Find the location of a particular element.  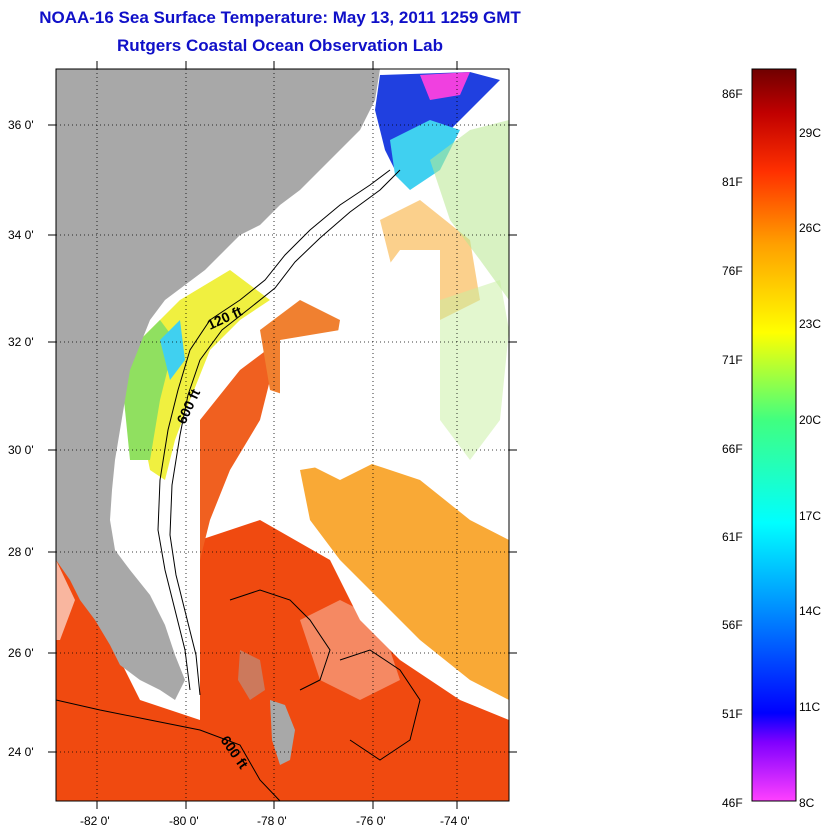

cold-water-magenta is located at coordinates (445, 86).